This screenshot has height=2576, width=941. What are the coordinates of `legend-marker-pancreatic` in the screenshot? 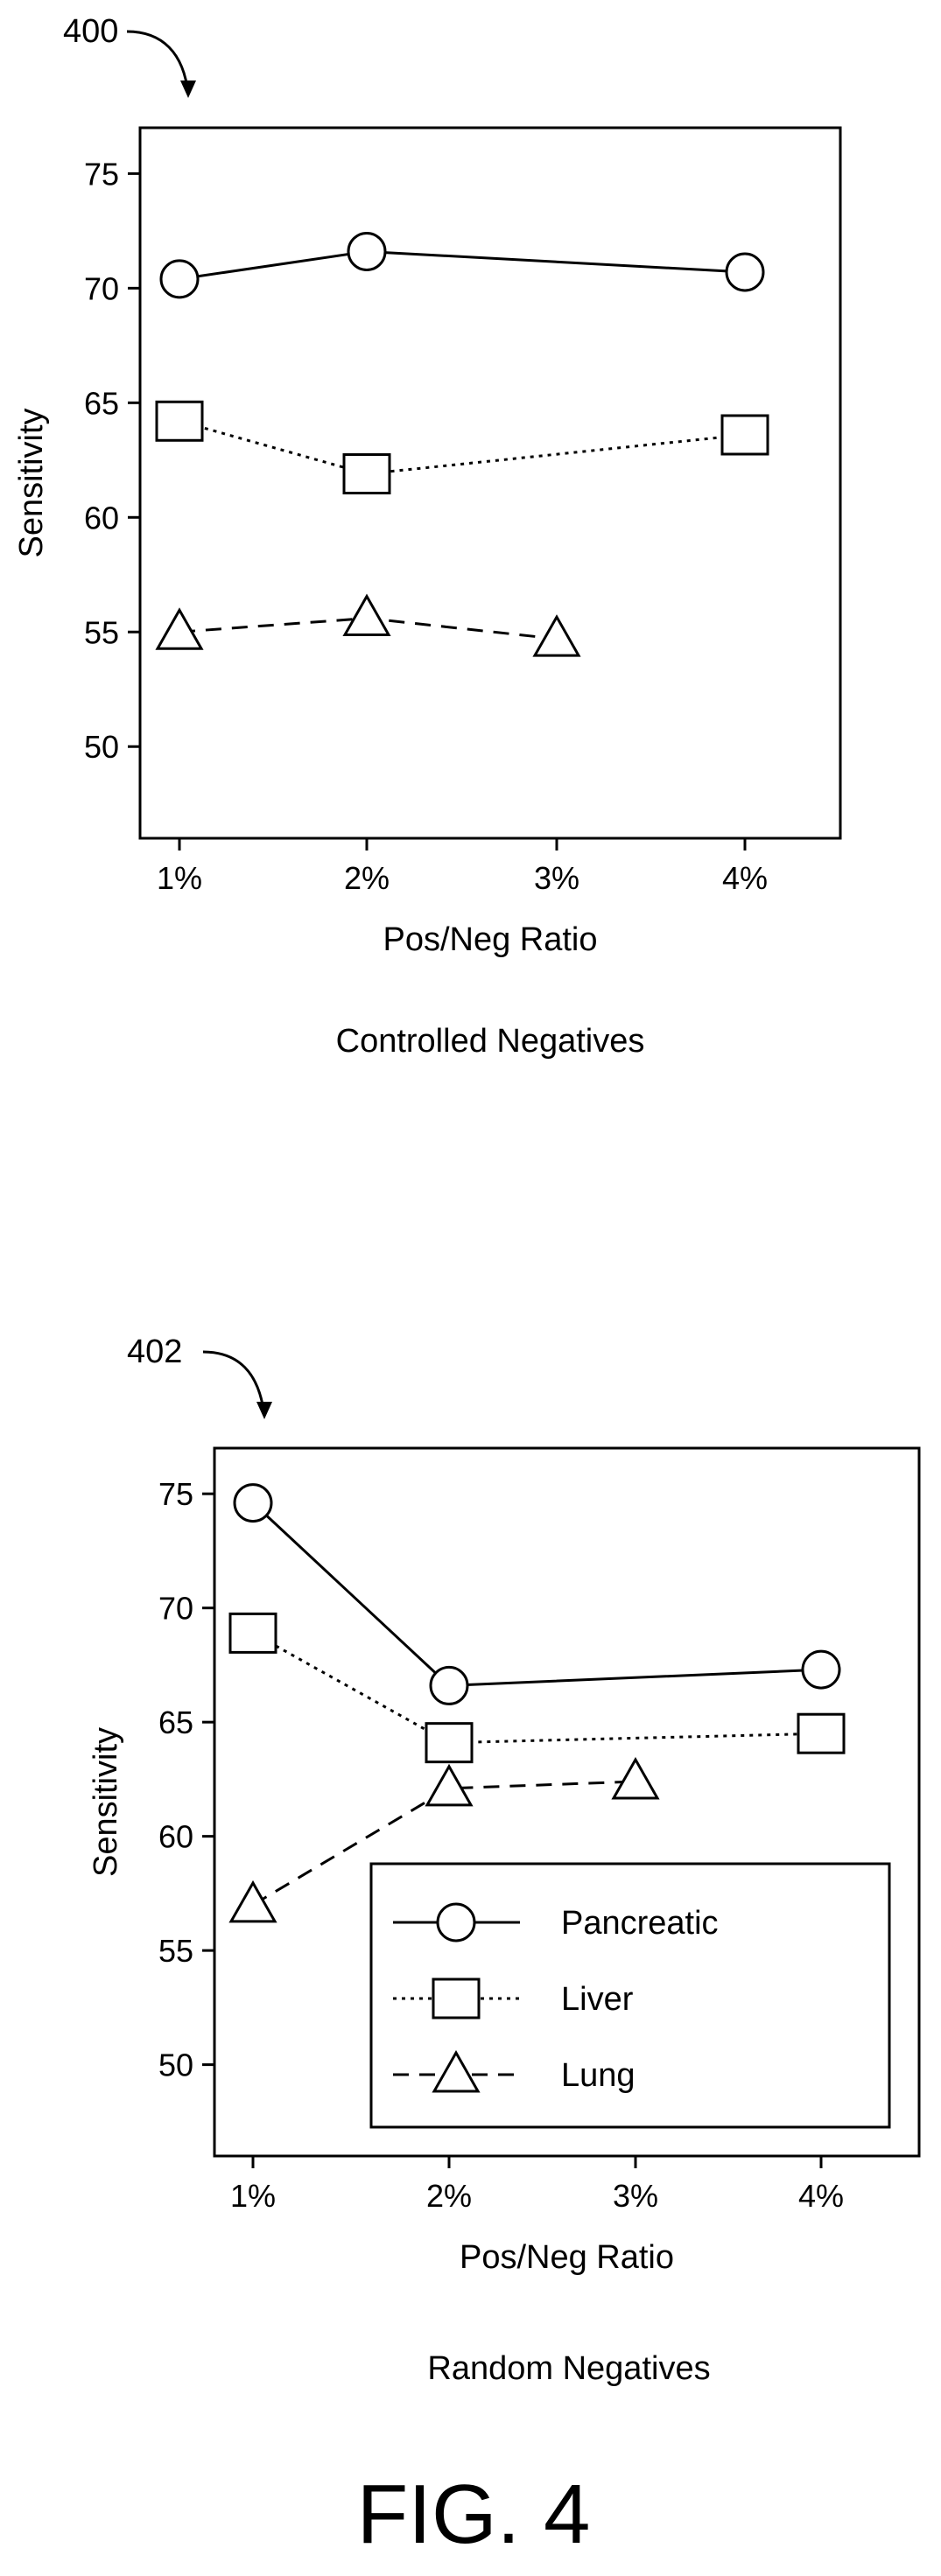 It's located at (456, 1922).